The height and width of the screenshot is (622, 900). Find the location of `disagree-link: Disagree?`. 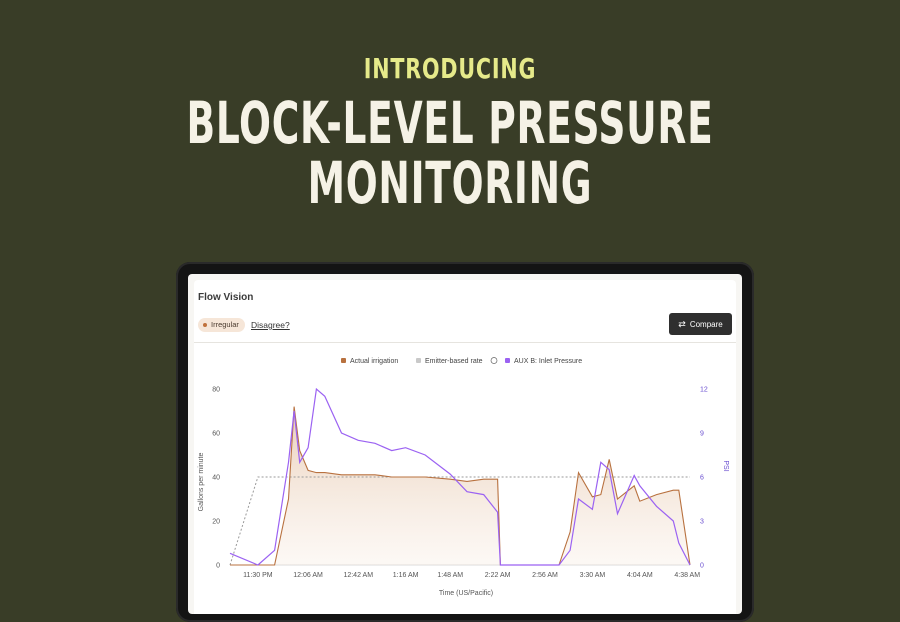

disagree-link: Disagree? is located at coordinates (270, 325).